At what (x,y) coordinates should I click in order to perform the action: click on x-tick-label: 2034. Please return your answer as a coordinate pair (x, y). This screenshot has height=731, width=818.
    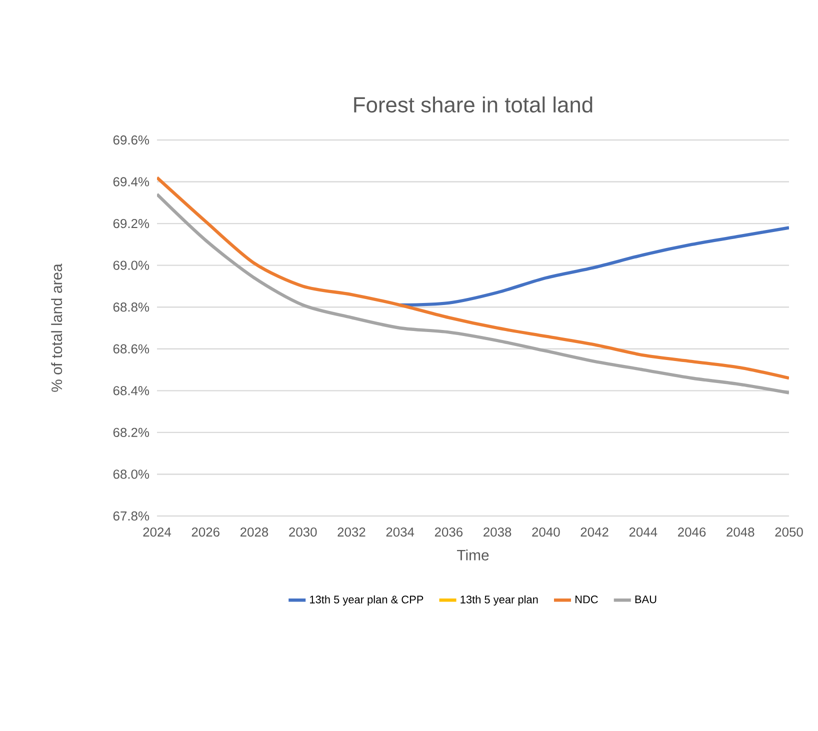
    Looking at the image, I should click on (400, 532).